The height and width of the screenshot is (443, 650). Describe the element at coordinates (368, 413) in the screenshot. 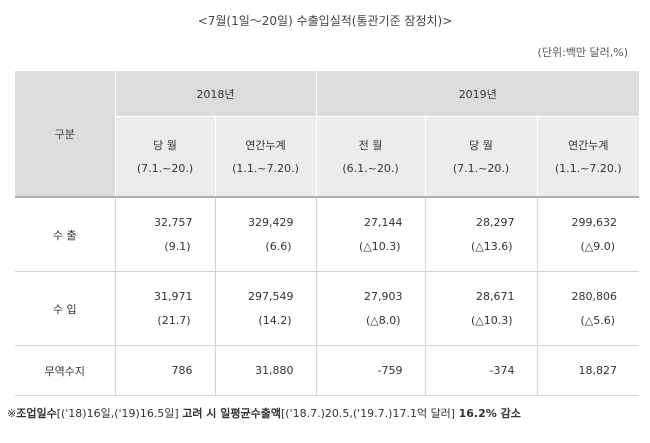

I see `footnote-daily-export-values: [('18.7.)20.5,('19.7.)17.1억 달러]` at that location.